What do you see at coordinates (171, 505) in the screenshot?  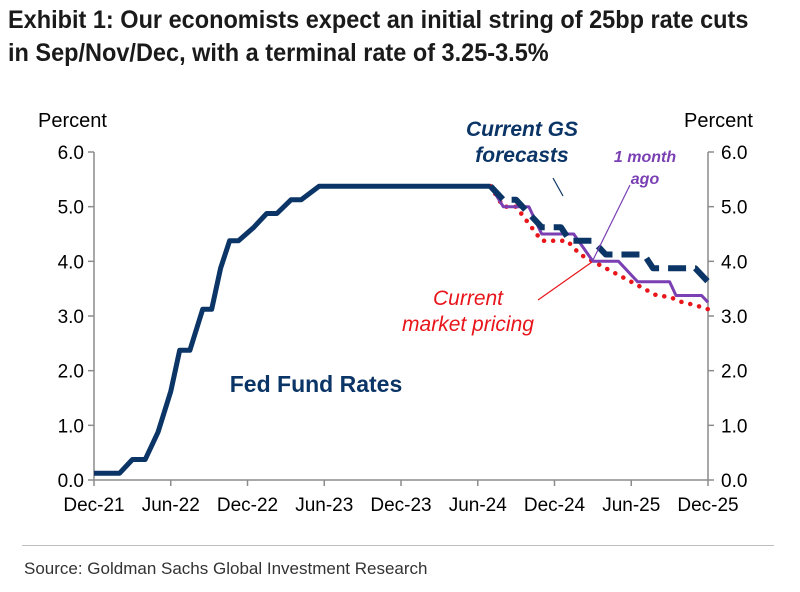 I see `x-tick-label: Jun-22` at bounding box center [171, 505].